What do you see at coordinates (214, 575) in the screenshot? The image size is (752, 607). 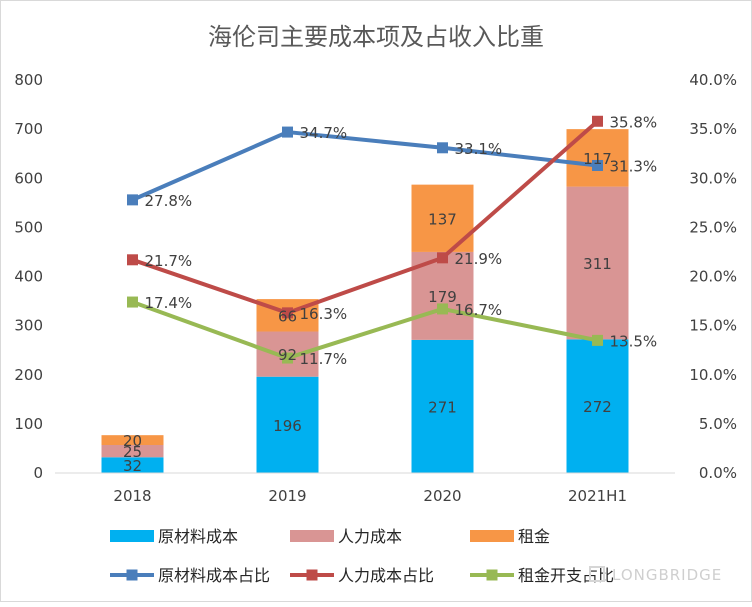 I see `legend-label: 原材料成本占比` at bounding box center [214, 575].